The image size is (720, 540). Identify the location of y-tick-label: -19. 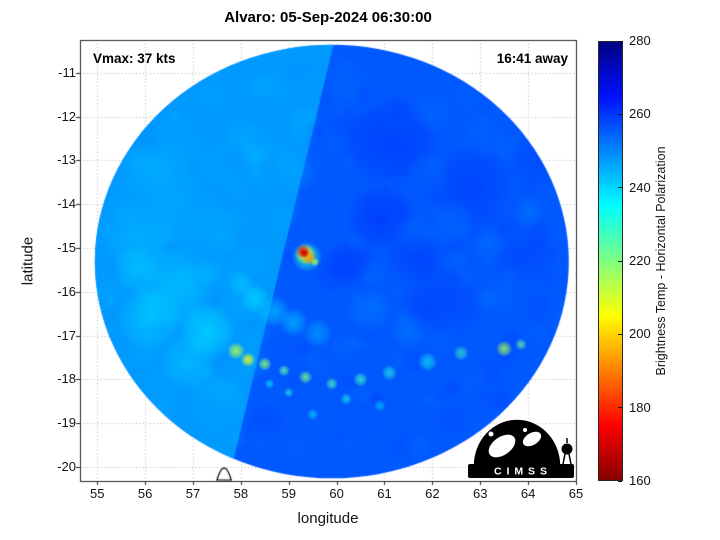
(66, 423).